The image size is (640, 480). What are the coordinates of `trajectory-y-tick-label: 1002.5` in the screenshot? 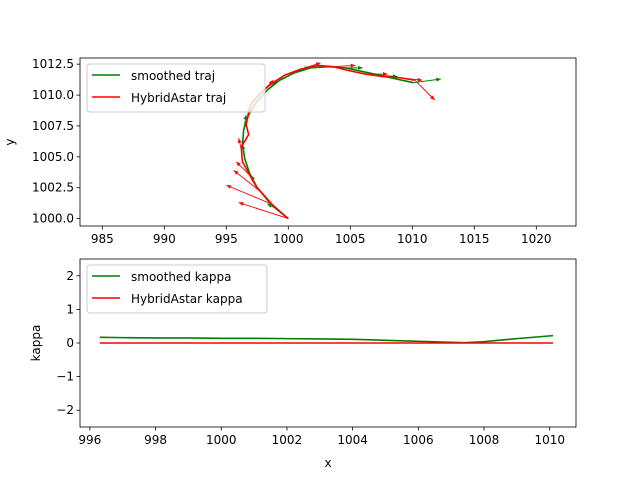 It's located at (53, 188).